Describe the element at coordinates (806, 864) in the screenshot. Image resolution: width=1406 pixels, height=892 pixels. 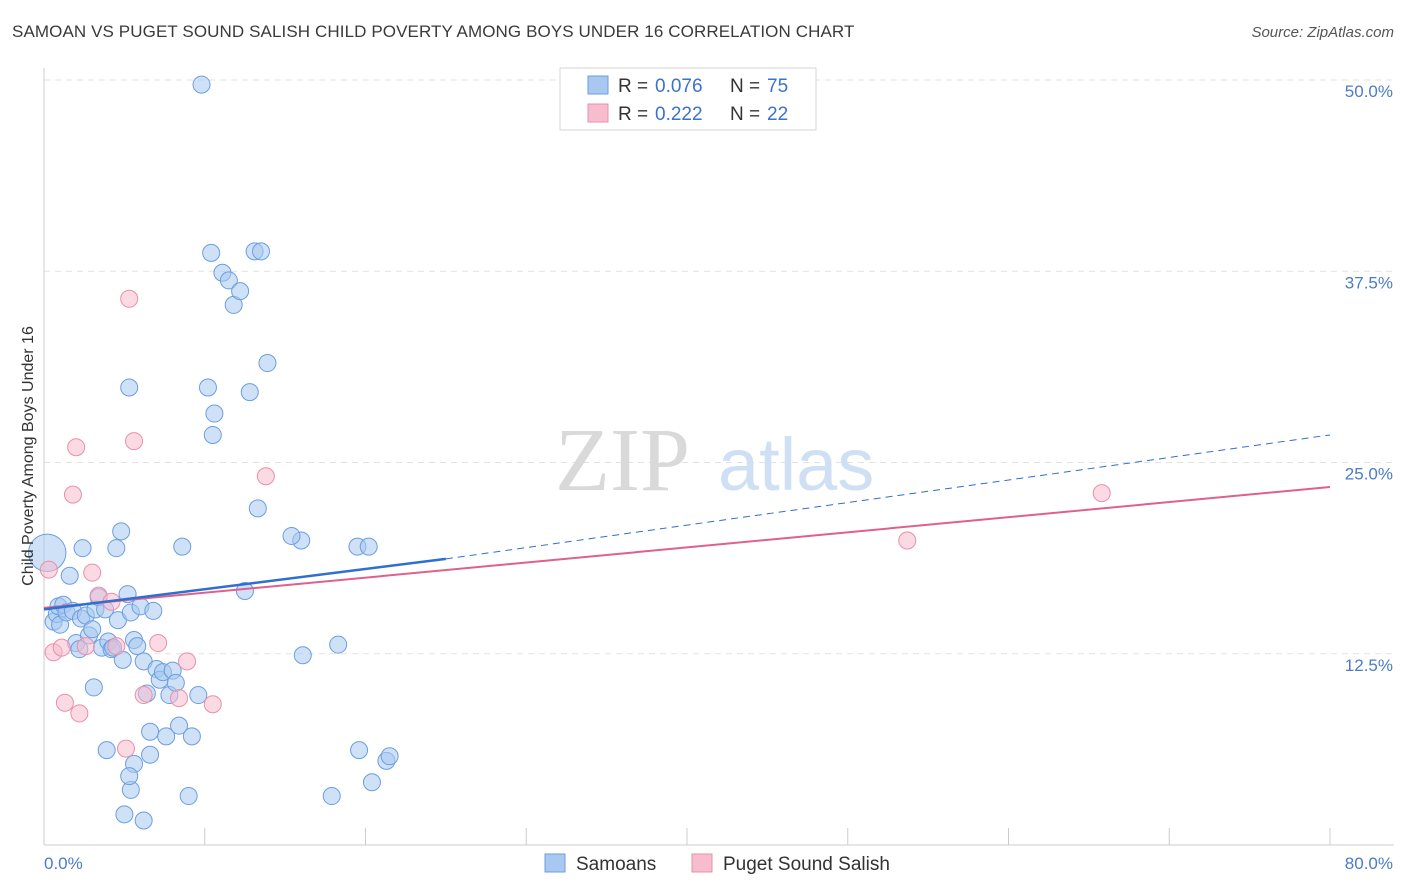
I see `legend-label-salish: Puget Sound Salish` at that location.